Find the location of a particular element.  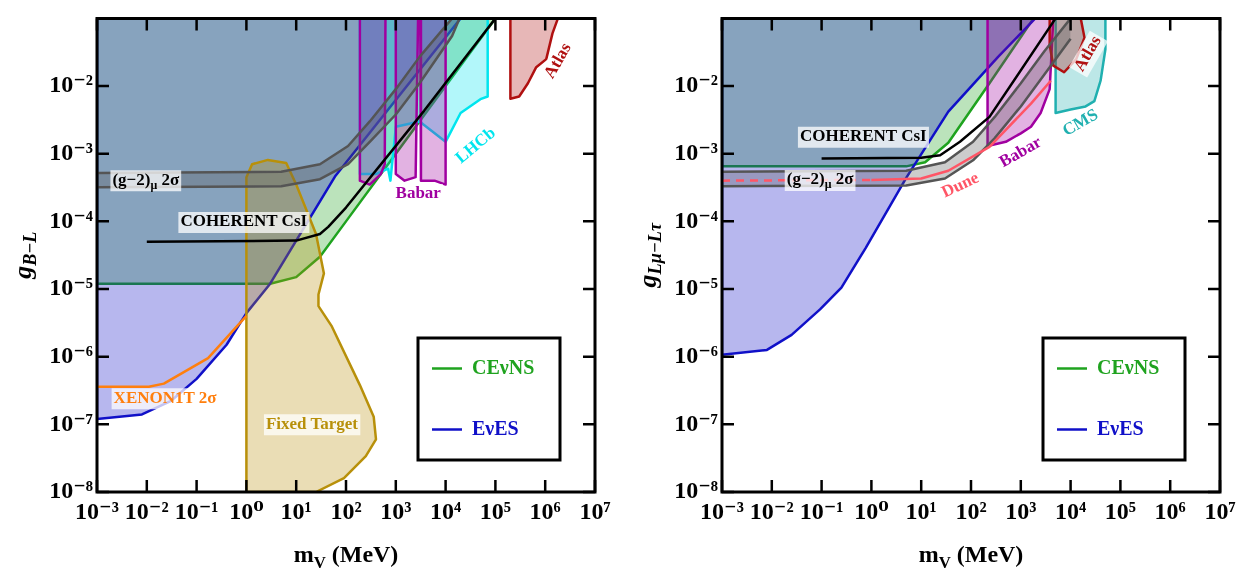

annotation: Dune is located at coordinates (960, 184).